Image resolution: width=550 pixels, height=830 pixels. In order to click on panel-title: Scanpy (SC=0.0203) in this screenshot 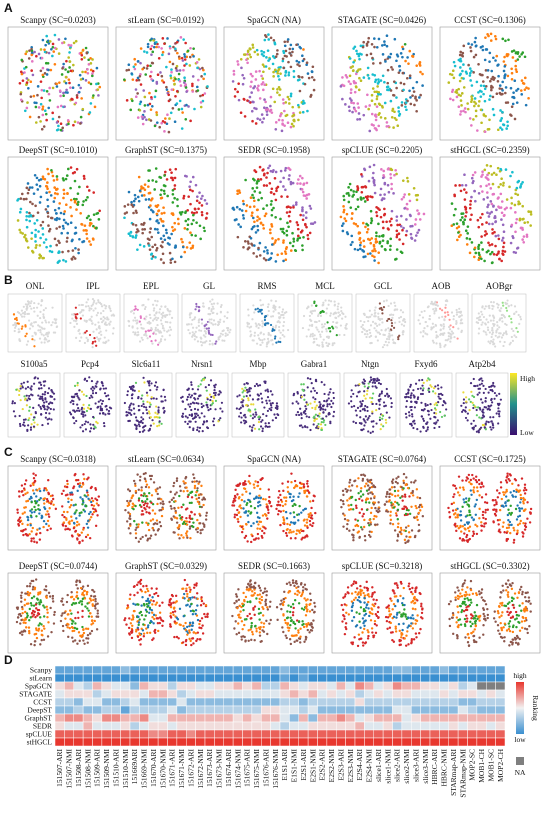, I will do `click(58, 20)`.